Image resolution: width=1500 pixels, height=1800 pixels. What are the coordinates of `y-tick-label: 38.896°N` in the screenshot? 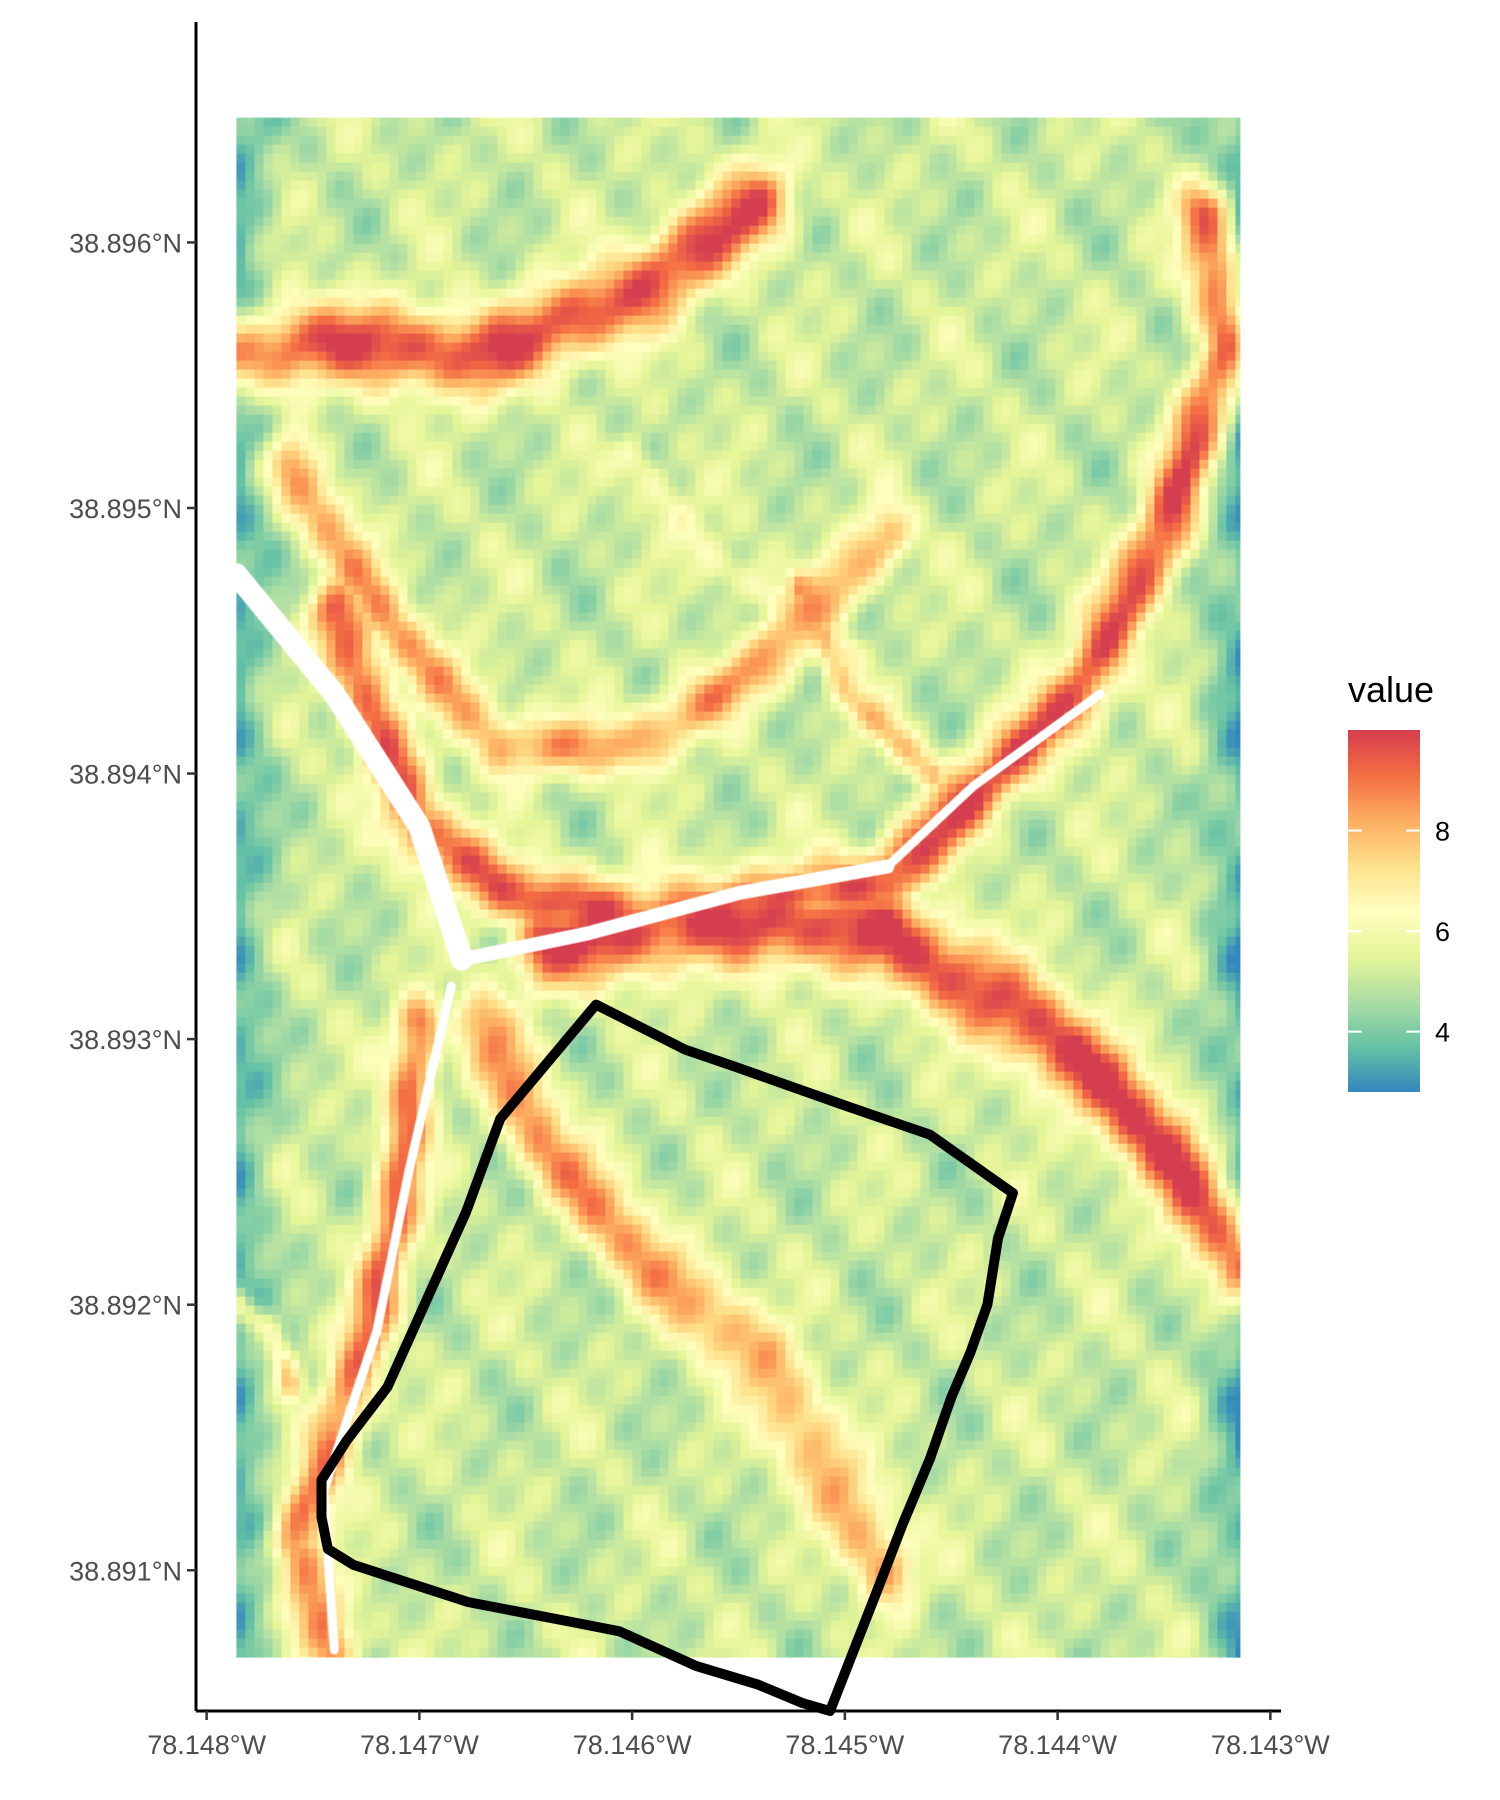 It's located at (125, 243).